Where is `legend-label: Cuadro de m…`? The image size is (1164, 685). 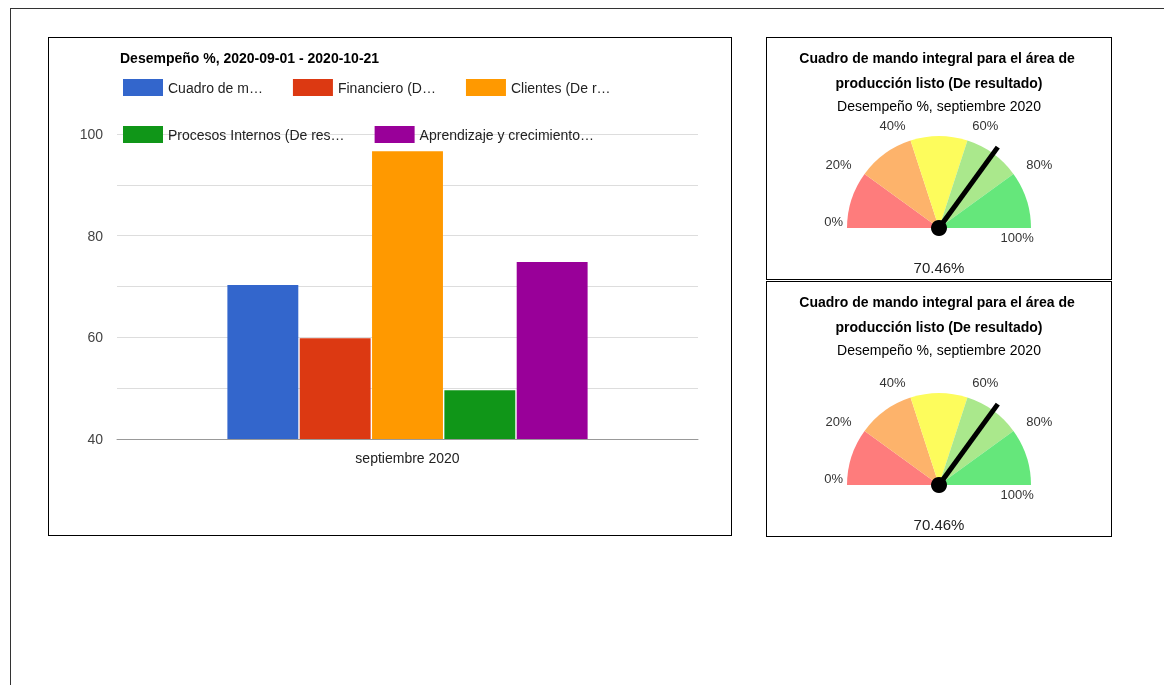
legend-label: Cuadro de m… is located at coordinates (215, 87).